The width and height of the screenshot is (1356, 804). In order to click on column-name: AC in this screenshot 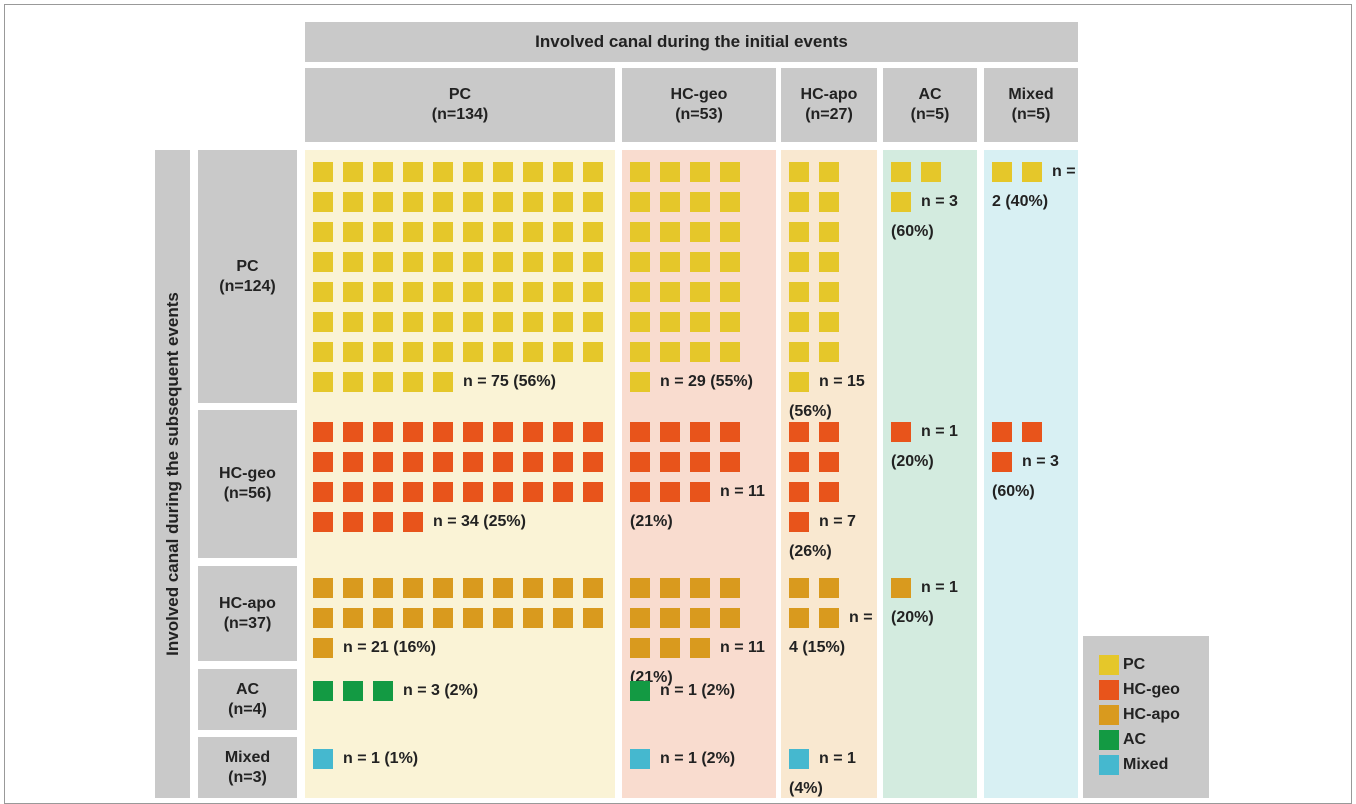, I will do `click(930, 94)`.